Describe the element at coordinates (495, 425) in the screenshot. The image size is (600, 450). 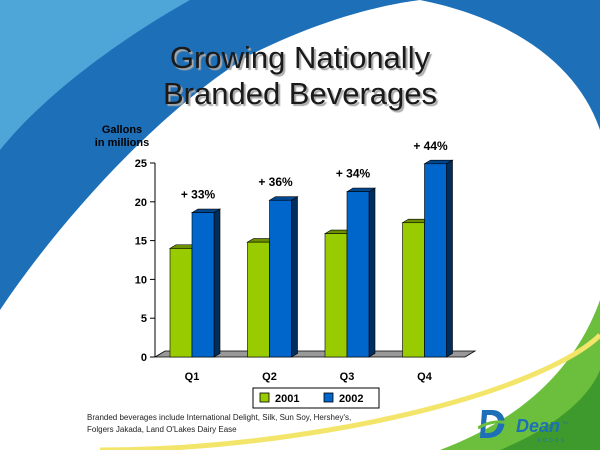
I see `logo-swoosh-icon` at that location.